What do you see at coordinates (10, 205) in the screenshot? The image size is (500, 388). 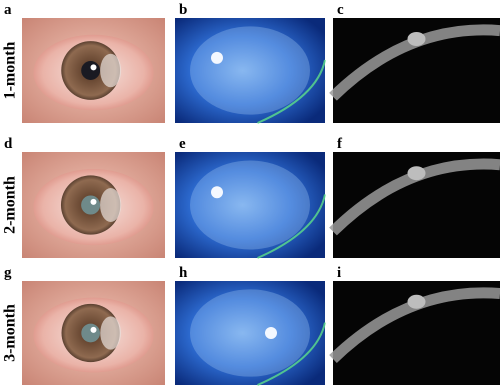 I see `row-label: 2-month` at bounding box center [10, 205].